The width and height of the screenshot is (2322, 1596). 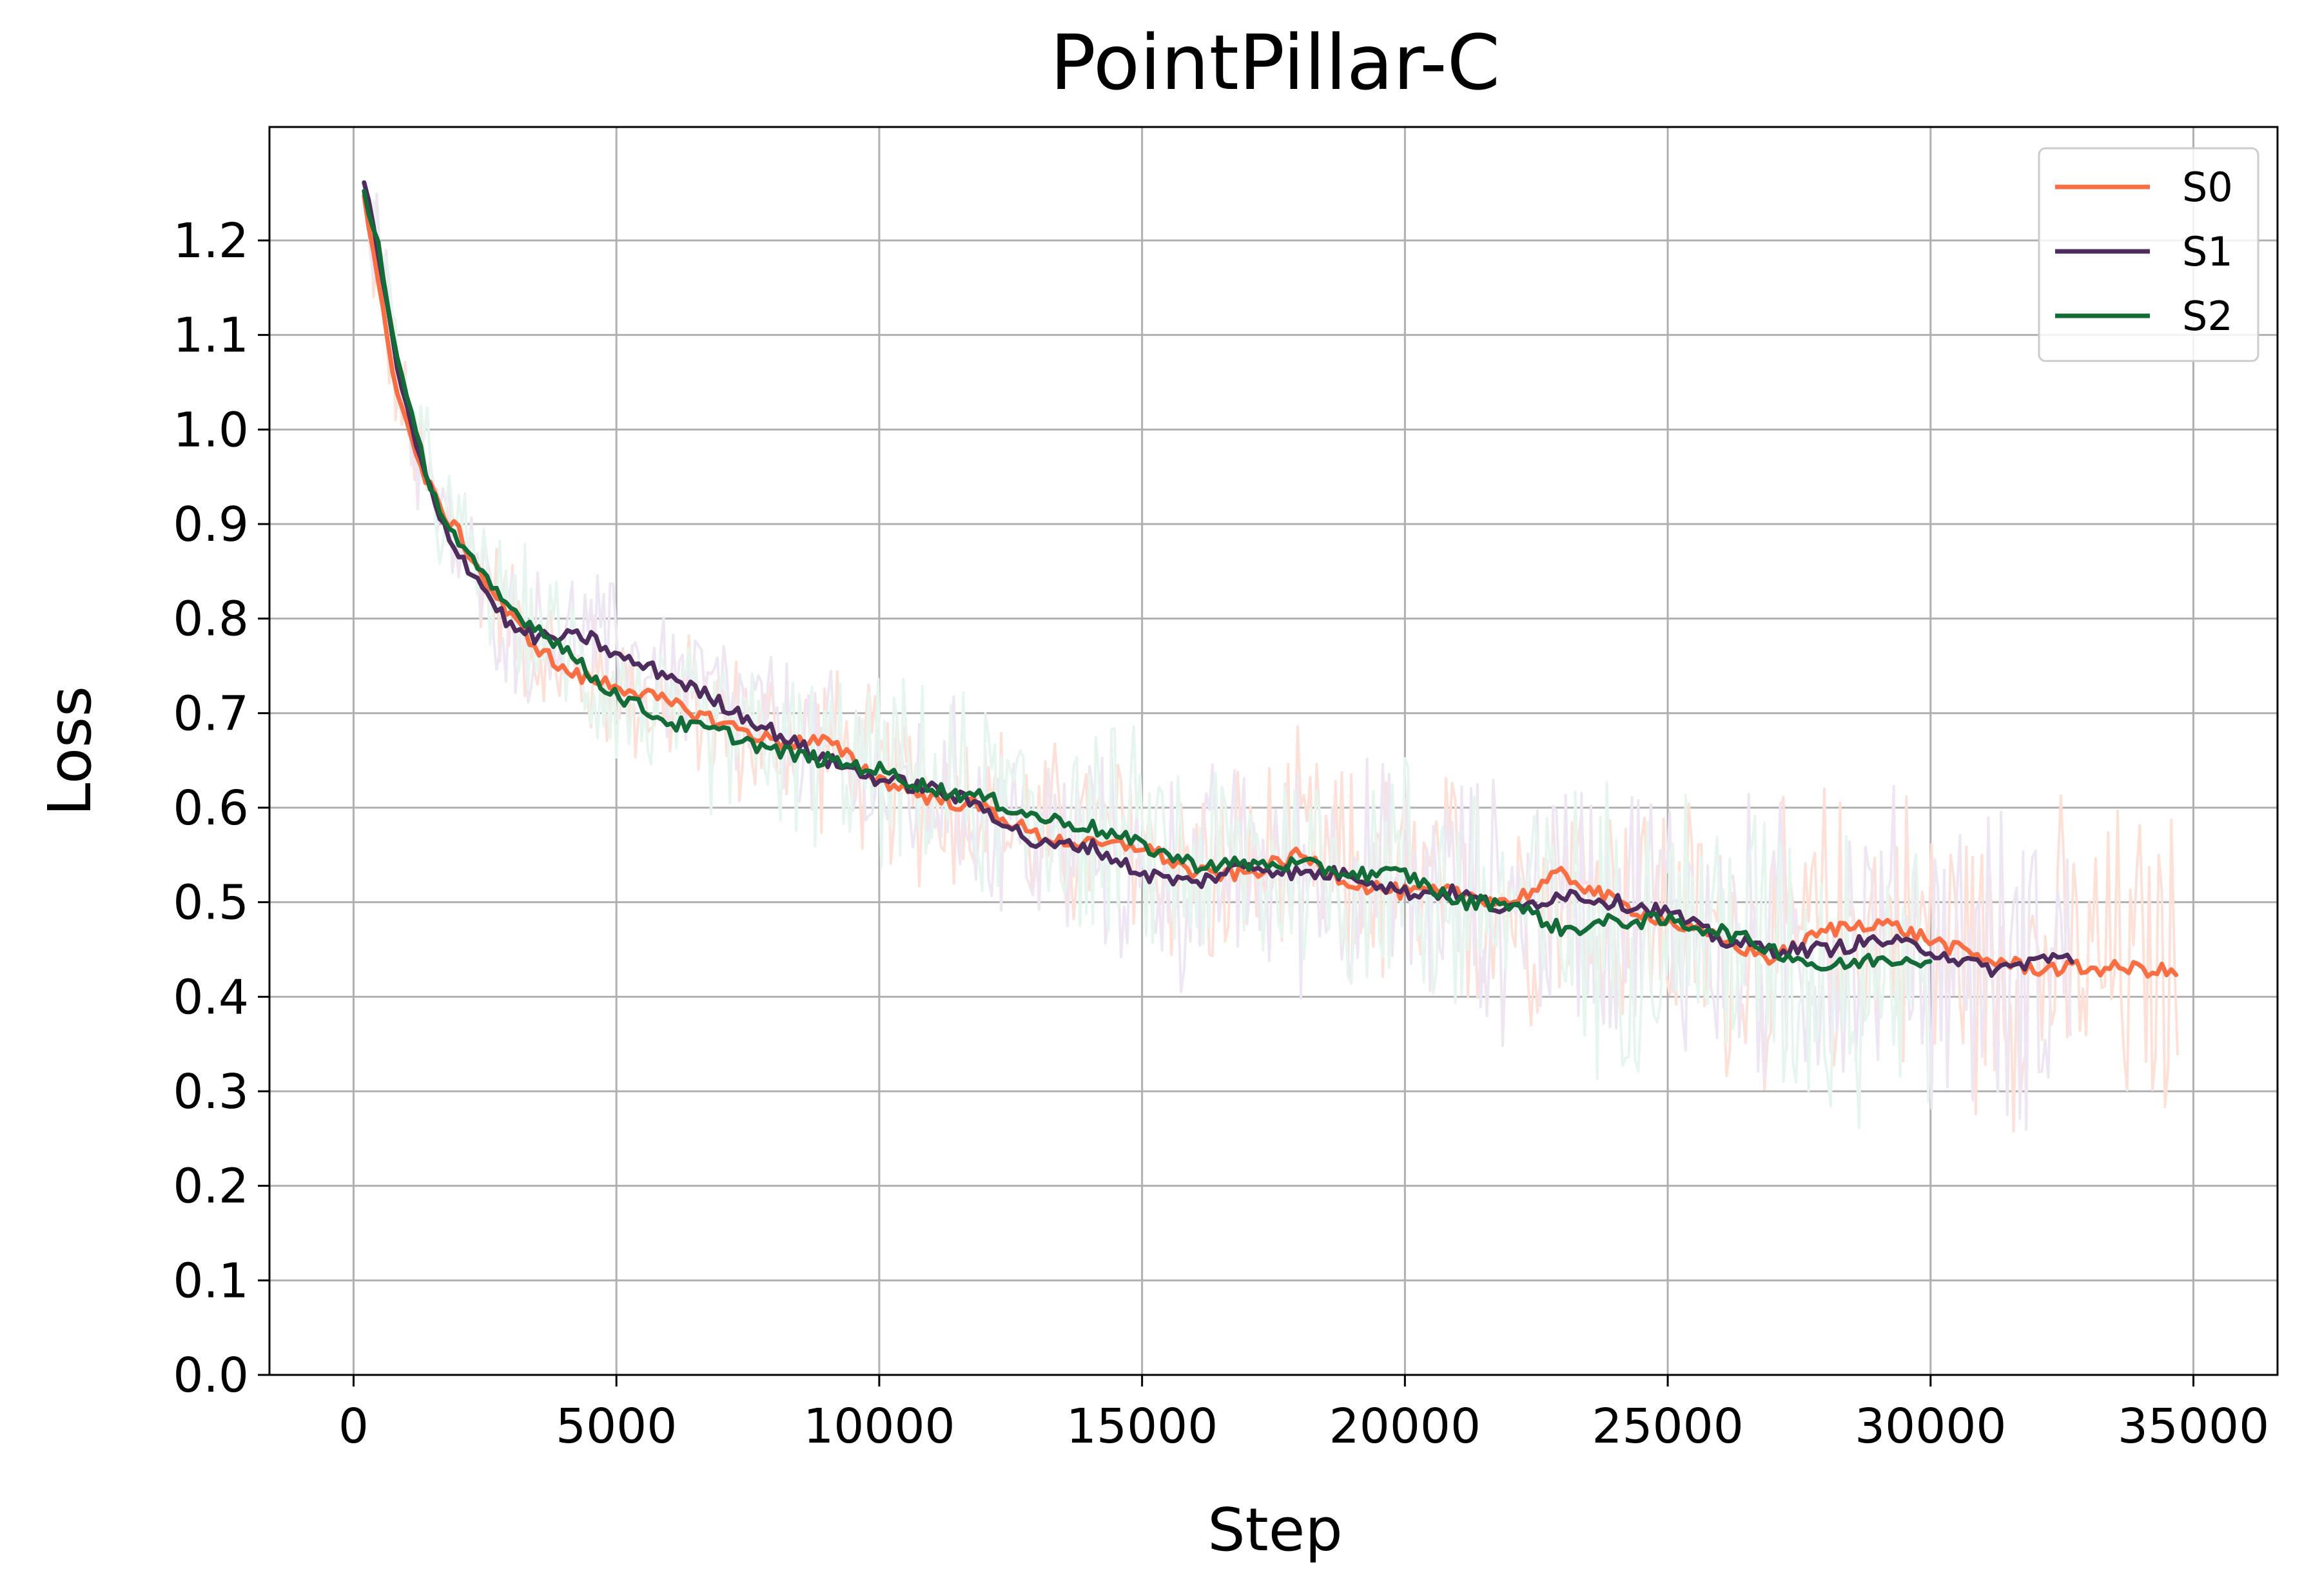 I want to click on legend-box, so click(x=2148, y=254).